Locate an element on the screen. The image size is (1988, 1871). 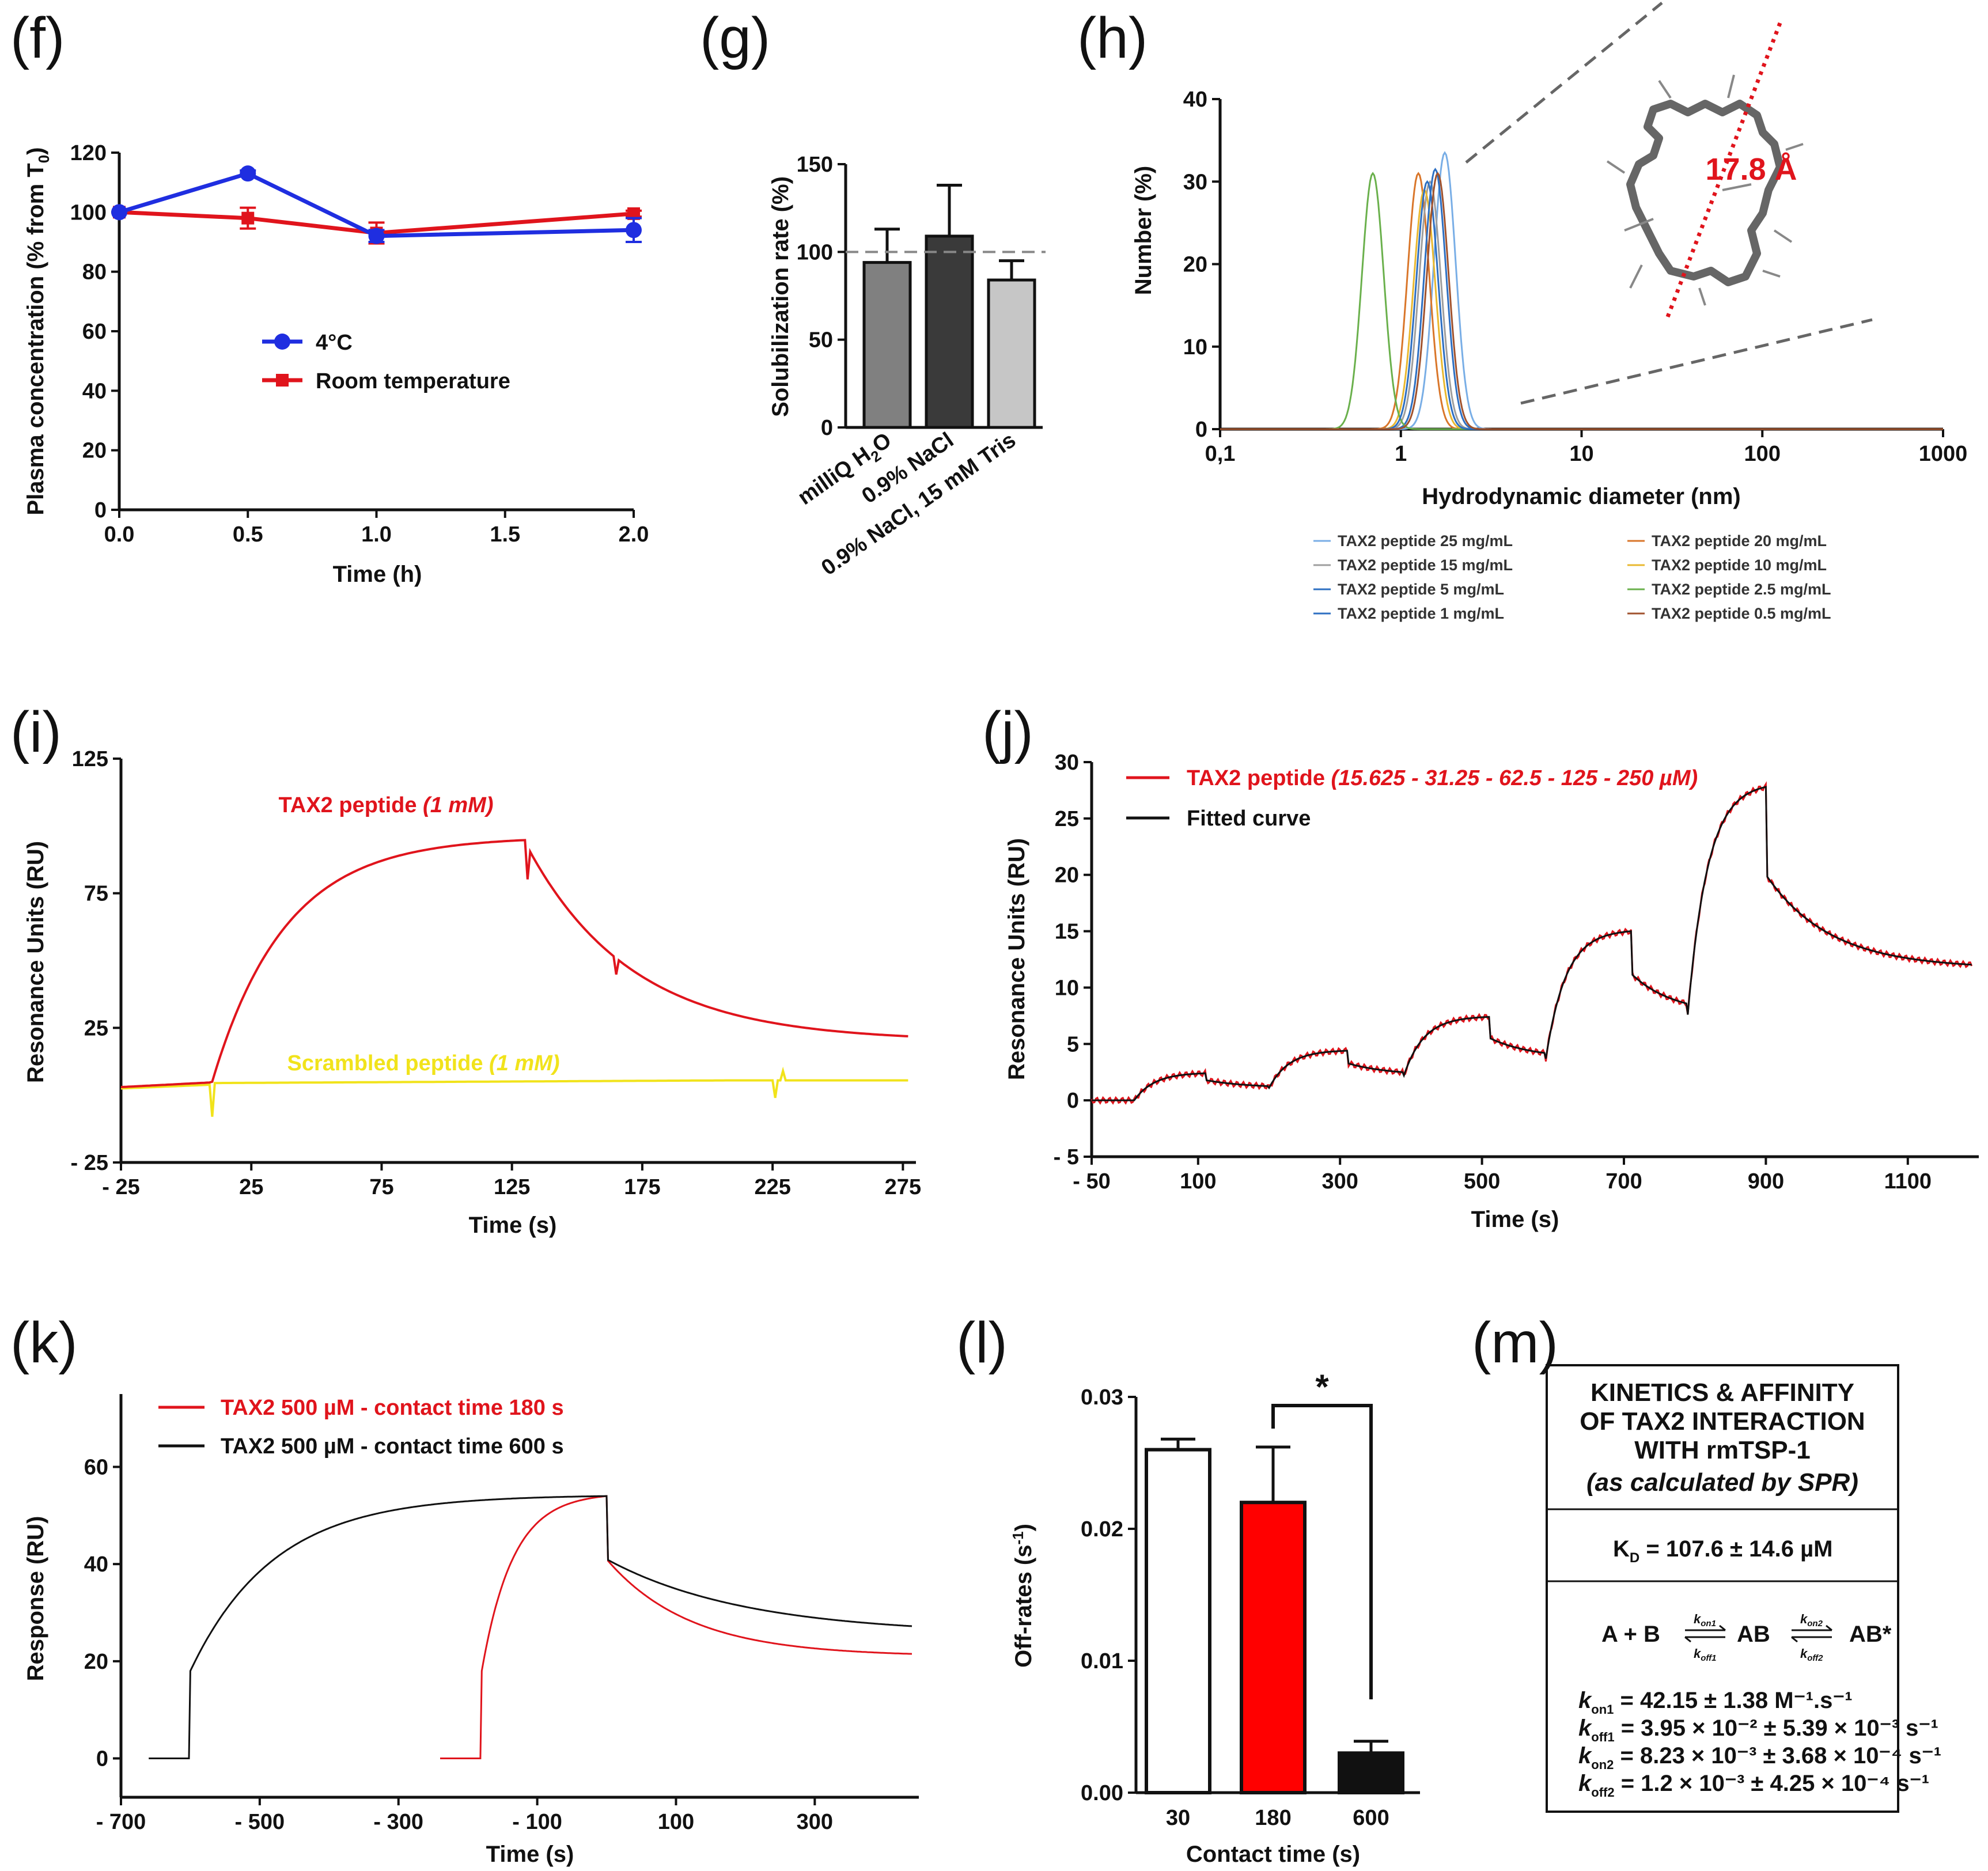
legend-label: TAX2 peptide 5 mg/mL is located at coordinates (1421, 589).